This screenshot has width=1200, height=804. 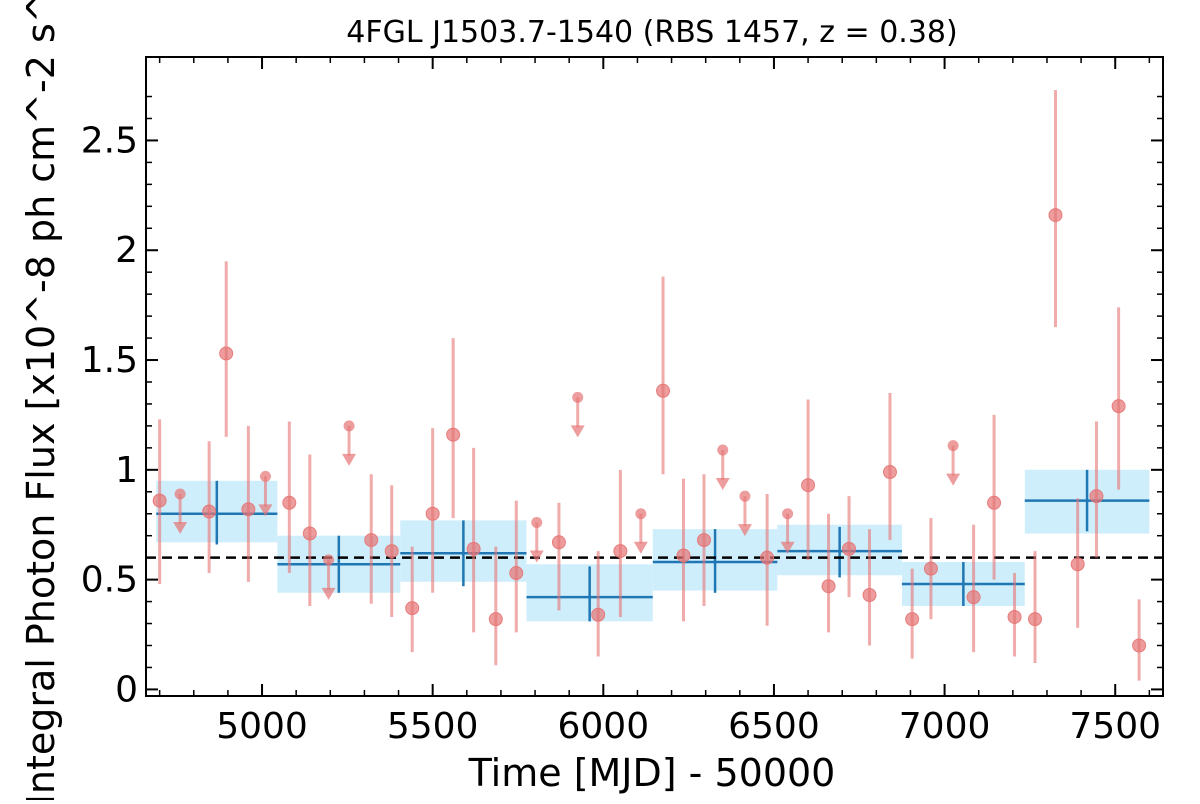 I want to click on y-tick-label: 2, so click(x=126, y=250).